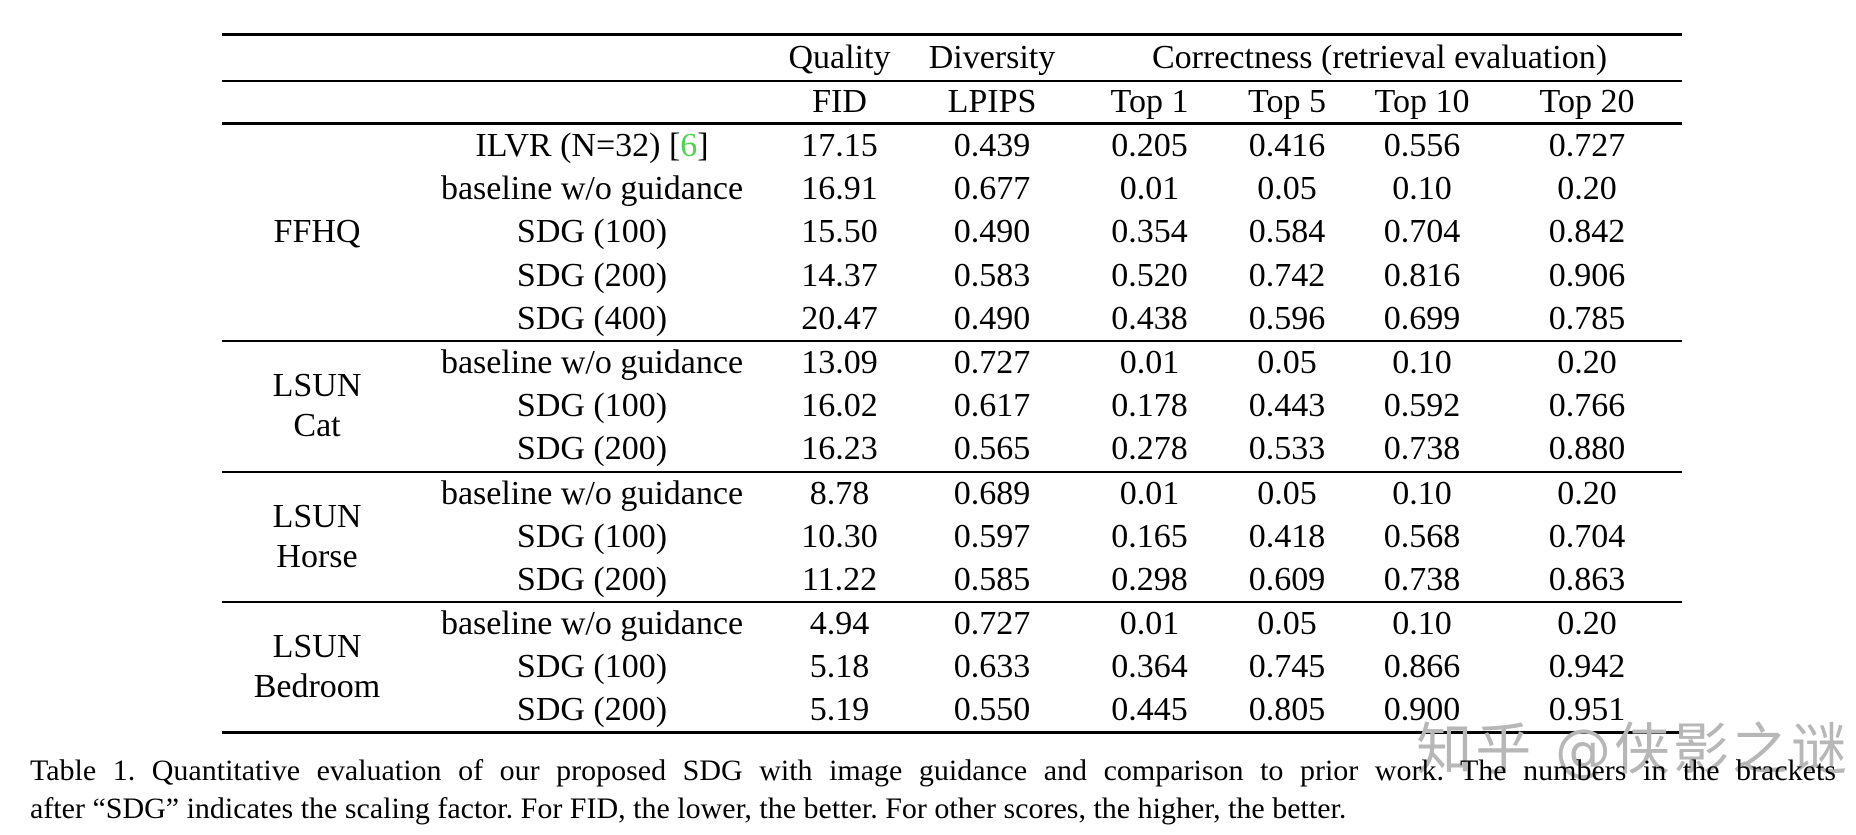 The image size is (1856, 835). What do you see at coordinates (317, 406) in the screenshot?
I see `dataset-label: LSUN Cat` at bounding box center [317, 406].